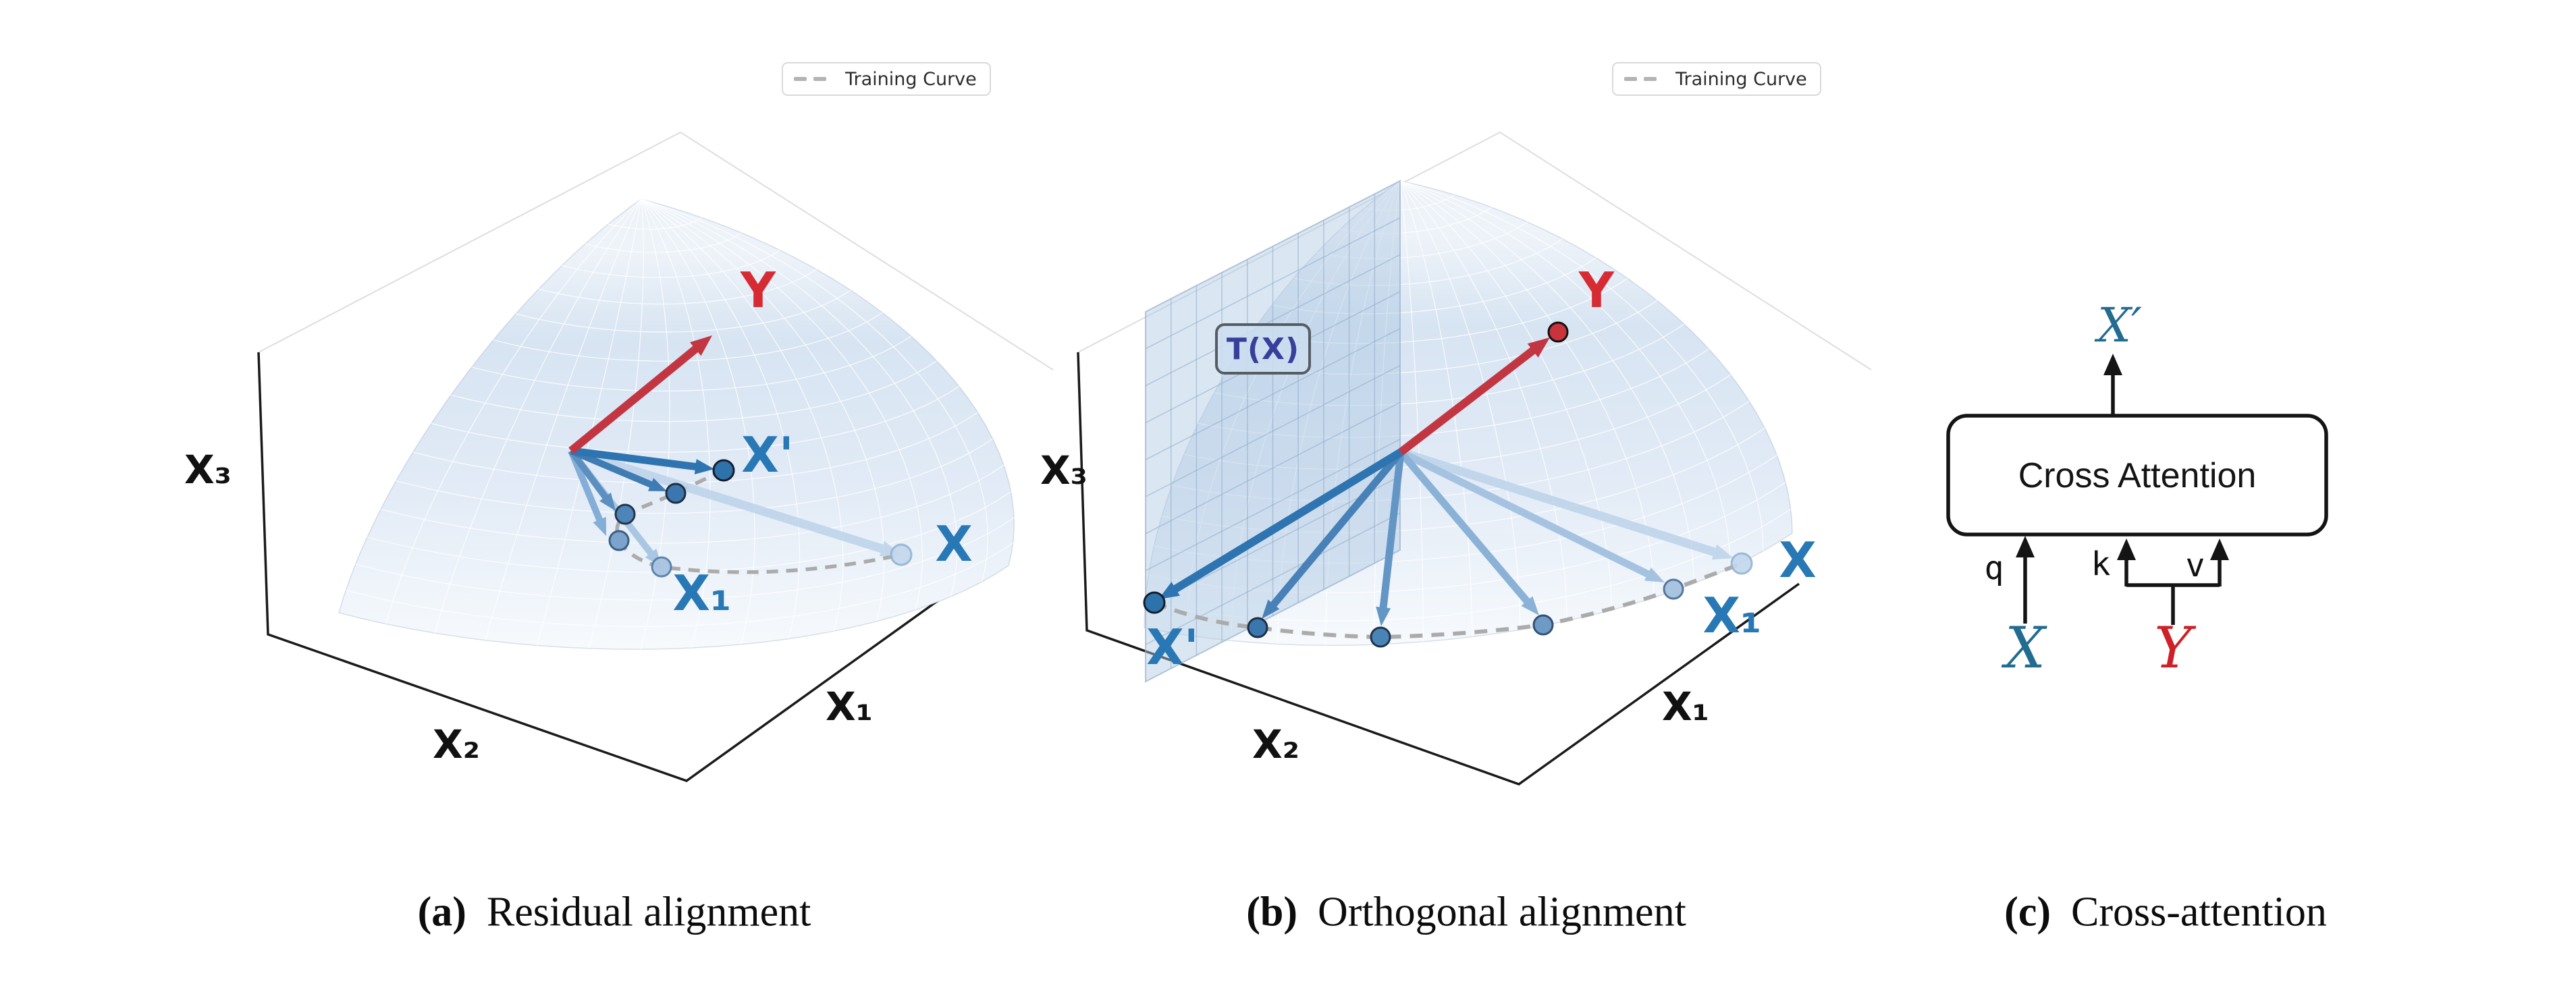  Describe the element at coordinates (2137, 489) in the screenshot. I see `panel-c-attention-diagram` at that location.